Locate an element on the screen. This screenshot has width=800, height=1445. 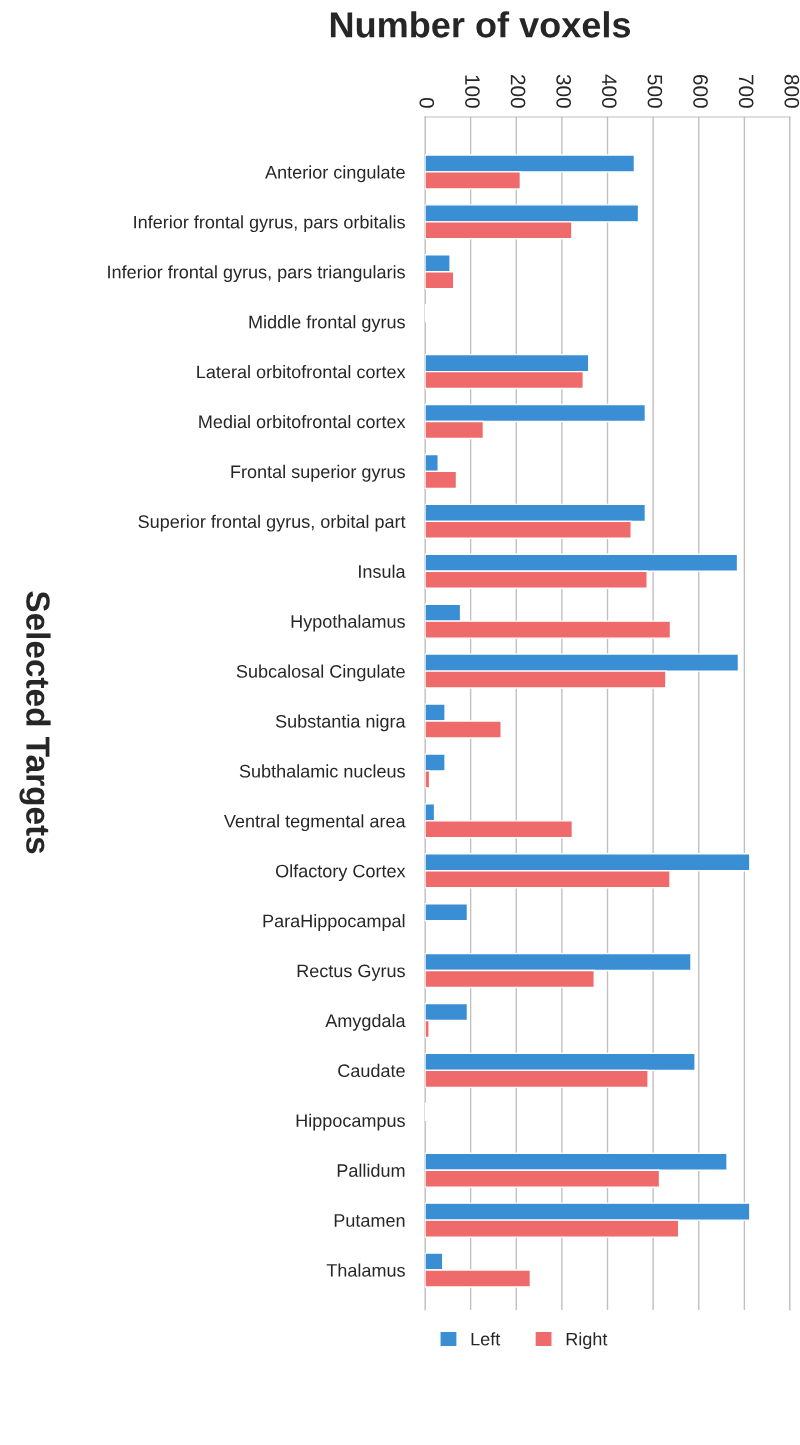
x-tick-label: 400 is located at coordinates (609, 91).